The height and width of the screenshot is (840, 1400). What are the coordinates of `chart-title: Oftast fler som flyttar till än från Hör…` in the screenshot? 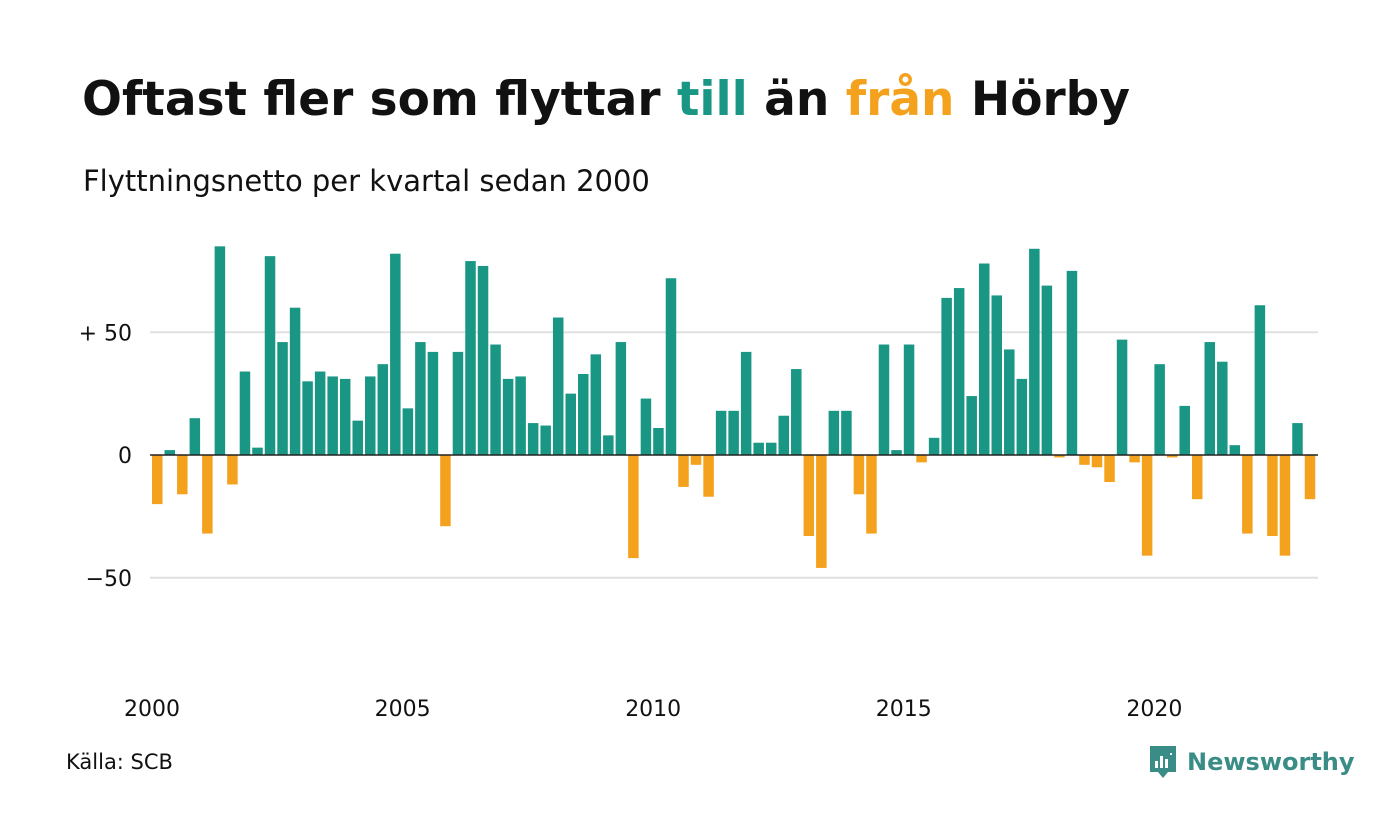 It's located at (606, 99).